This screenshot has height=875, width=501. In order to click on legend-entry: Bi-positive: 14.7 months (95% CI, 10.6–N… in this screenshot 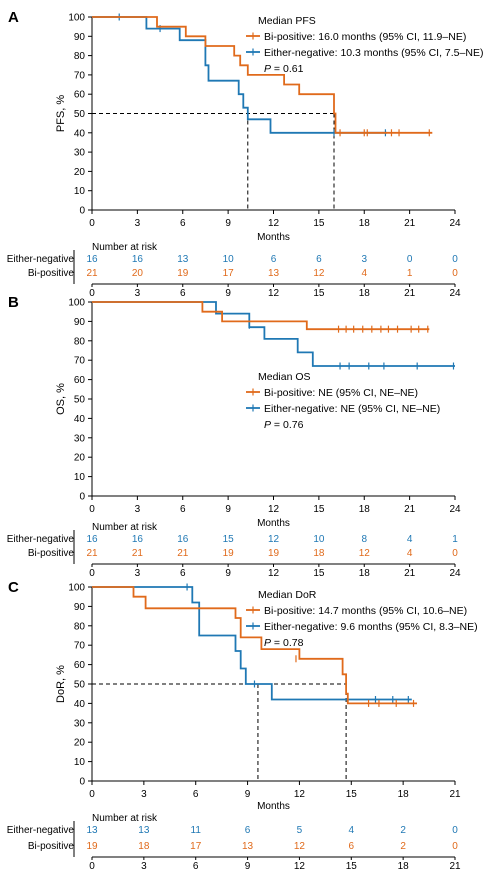, I will do `click(365, 611)`.